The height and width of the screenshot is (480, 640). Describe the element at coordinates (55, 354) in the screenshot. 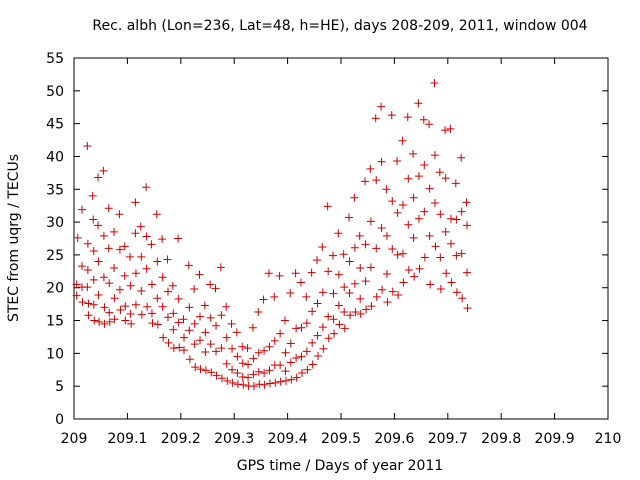

I see `y-tick-label: 10` at that location.